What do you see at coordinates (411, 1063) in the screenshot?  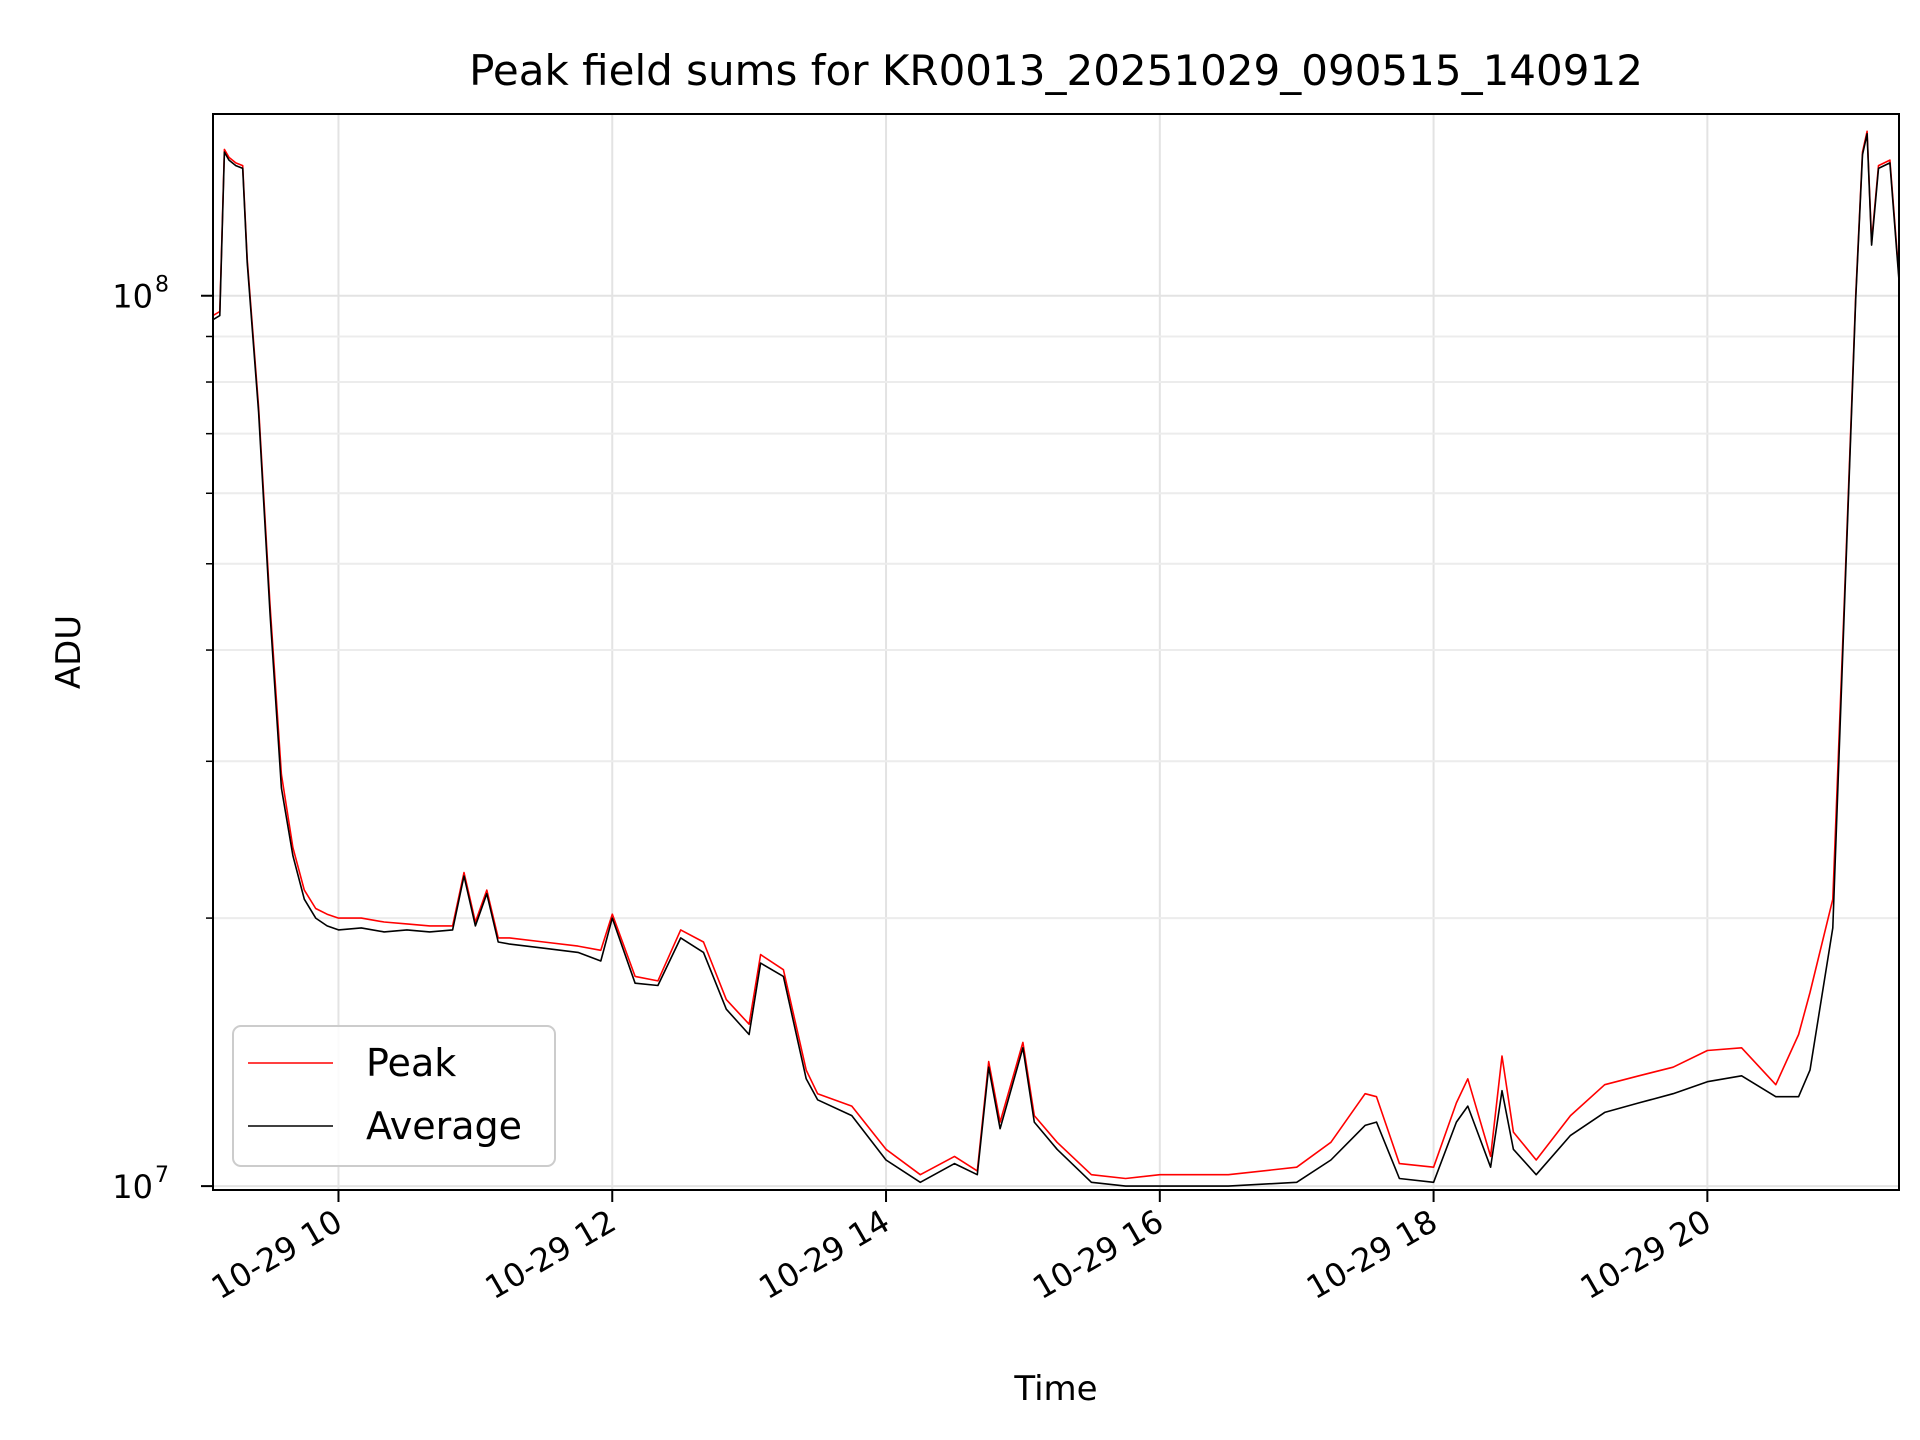 I see `legend-label-peak: Peak` at bounding box center [411, 1063].